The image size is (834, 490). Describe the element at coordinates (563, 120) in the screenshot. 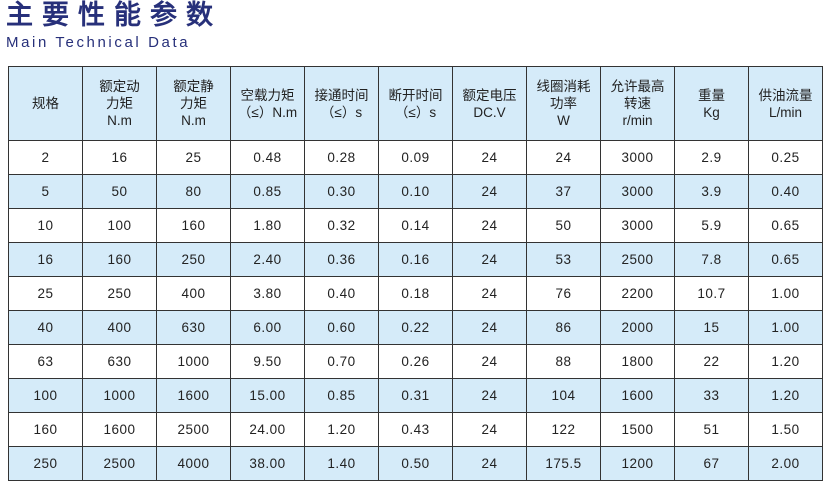

I see `column-header-line: W` at that location.